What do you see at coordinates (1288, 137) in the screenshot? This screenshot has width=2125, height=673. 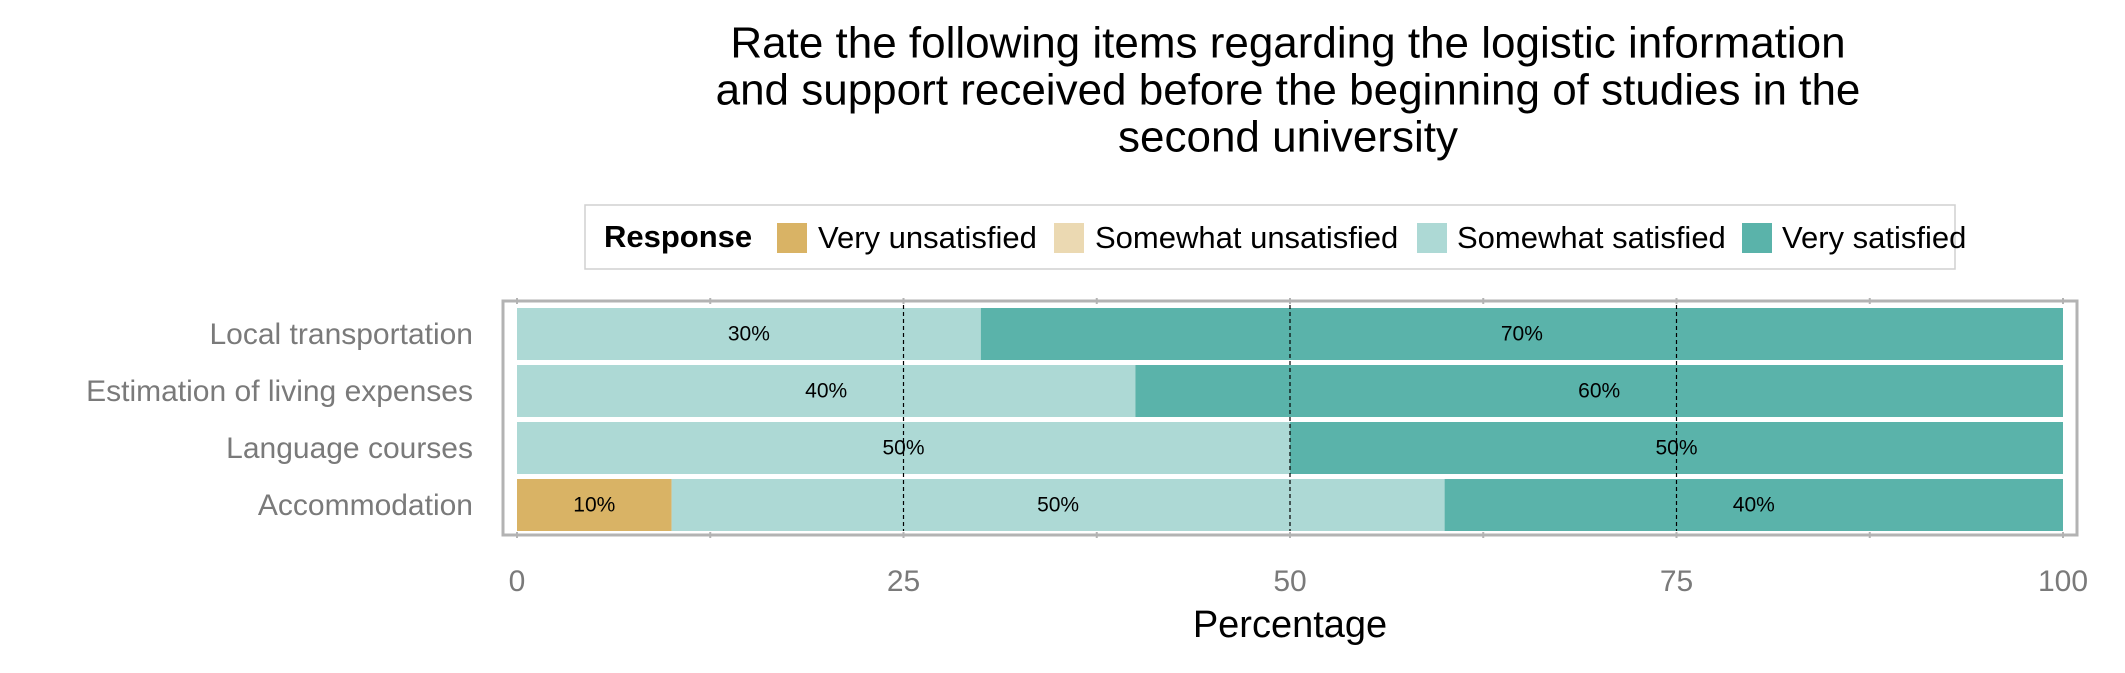 I see `chart-title-line: second university` at bounding box center [1288, 137].